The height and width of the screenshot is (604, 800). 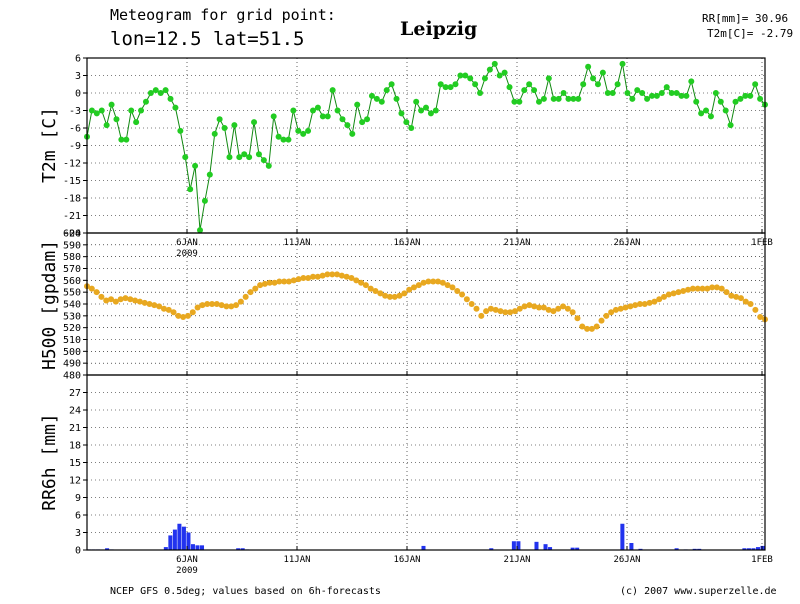 I want to click on rr-axis-label: RR6h [mm], so click(x=49, y=462).